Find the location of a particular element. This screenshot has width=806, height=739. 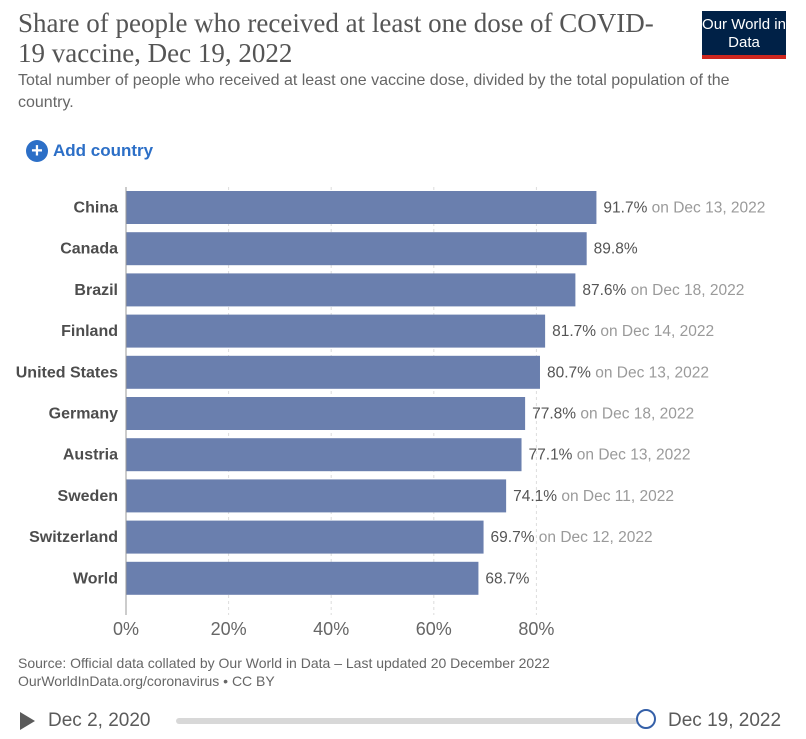

value-label: 74.1% on Dec 11, 2022 is located at coordinates (593, 496).